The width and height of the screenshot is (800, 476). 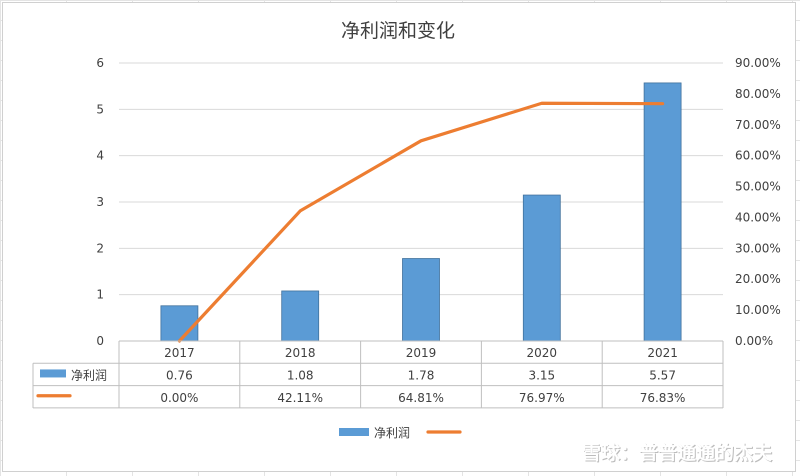 What do you see at coordinates (421, 375) in the screenshot?
I see `table-cell: 1.78` at bounding box center [421, 375].